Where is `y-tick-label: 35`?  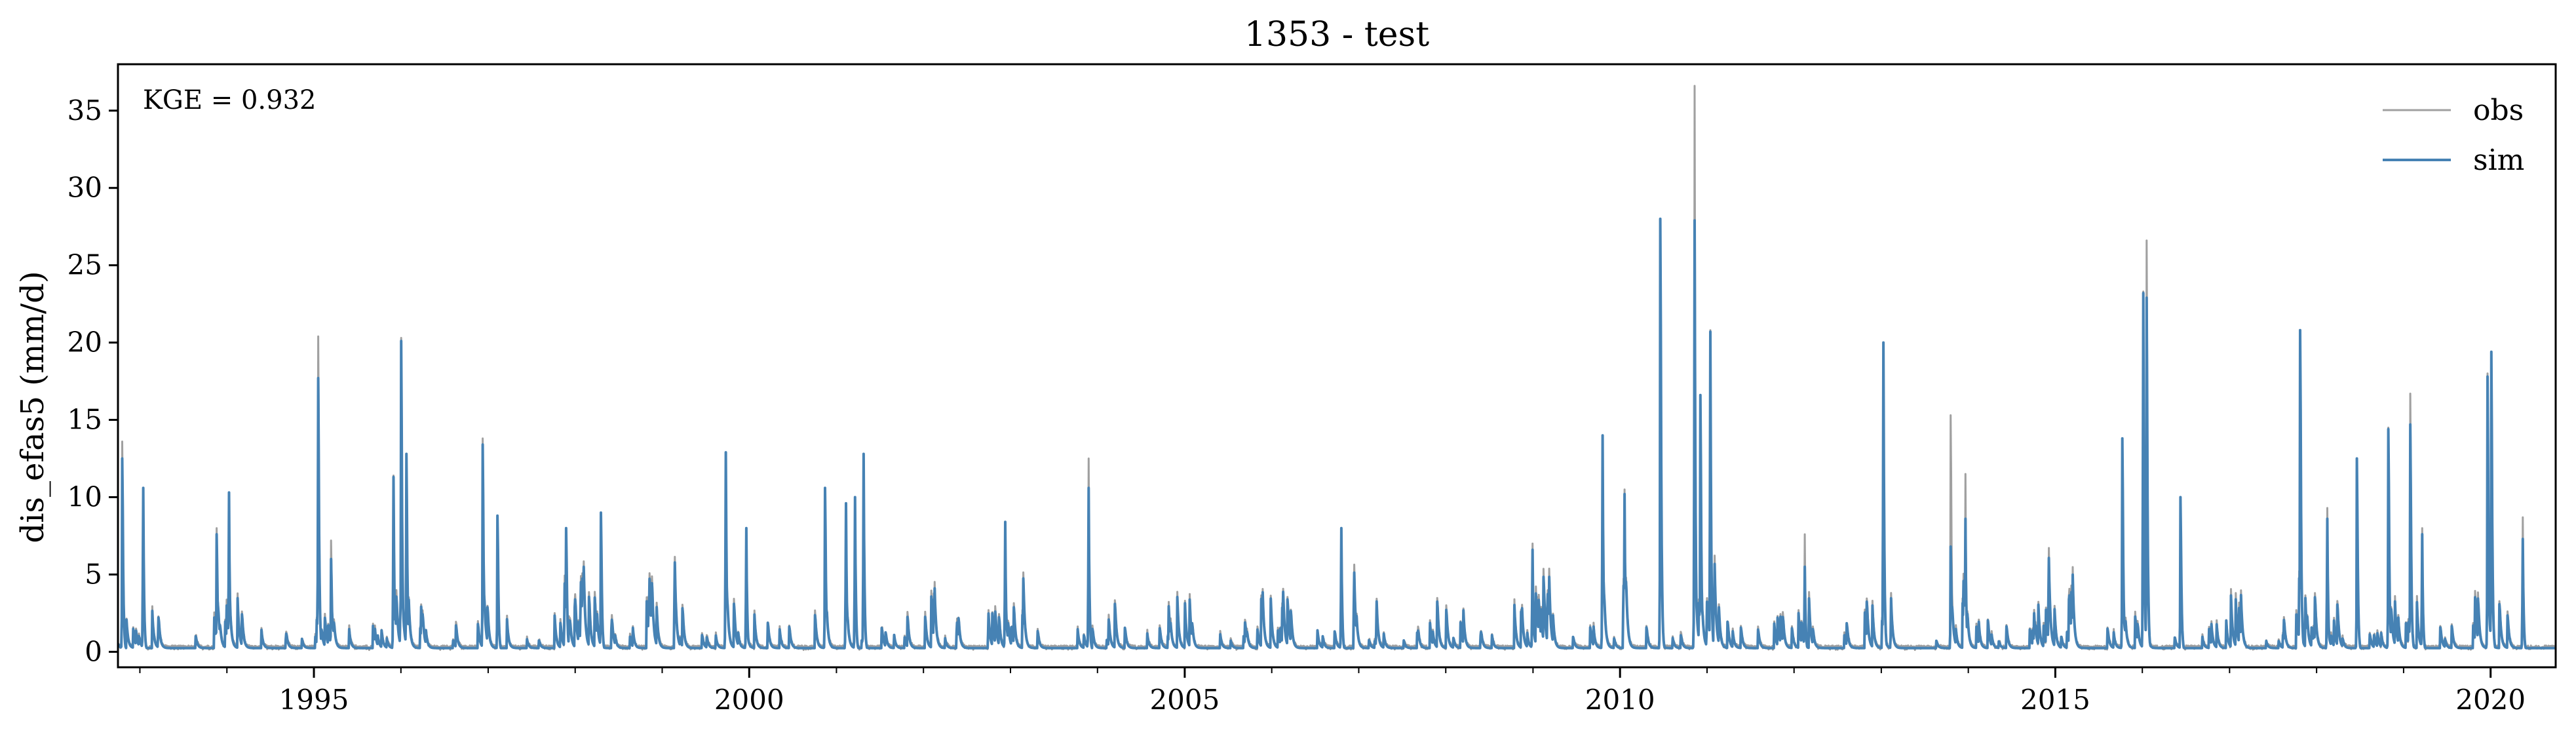
y-tick-label: 35 is located at coordinates (84, 110).